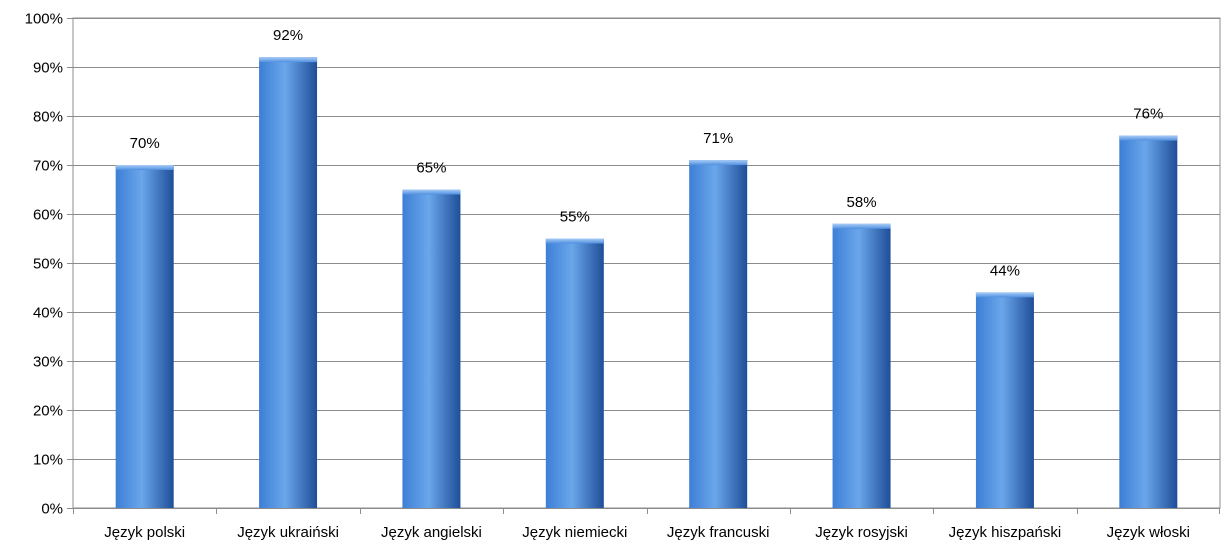 This screenshot has height=550, width=1230. Describe the element at coordinates (862, 202) in the screenshot. I see `data-label: 58%` at that location.